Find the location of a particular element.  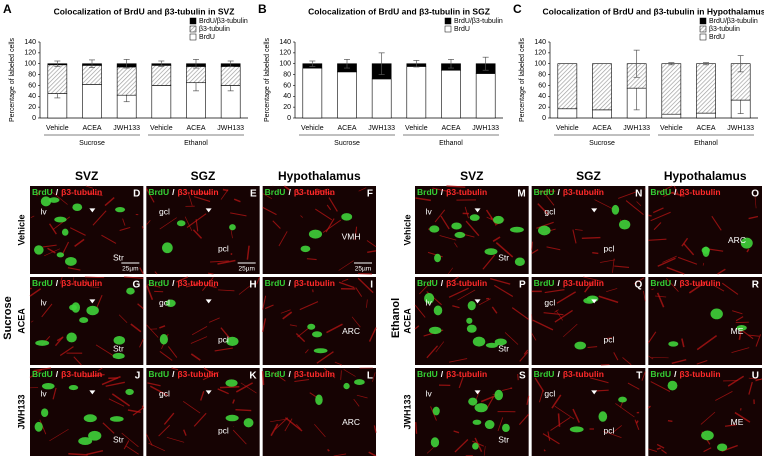

panel-letter: S is located at coordinates (522, 376).